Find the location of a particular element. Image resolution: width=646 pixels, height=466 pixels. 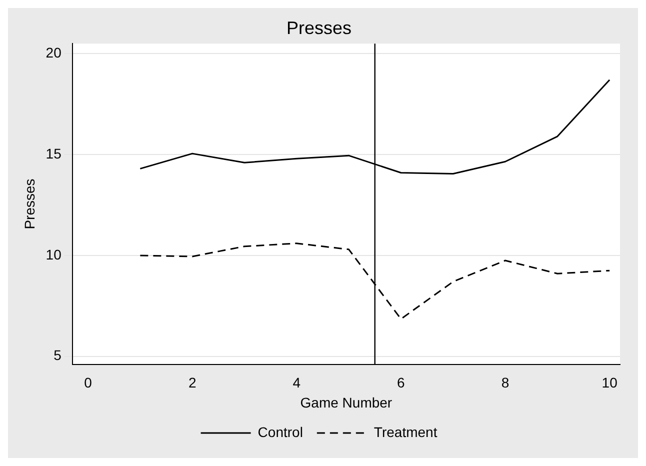

legend-label: Control is located at coordinates (280, 432).